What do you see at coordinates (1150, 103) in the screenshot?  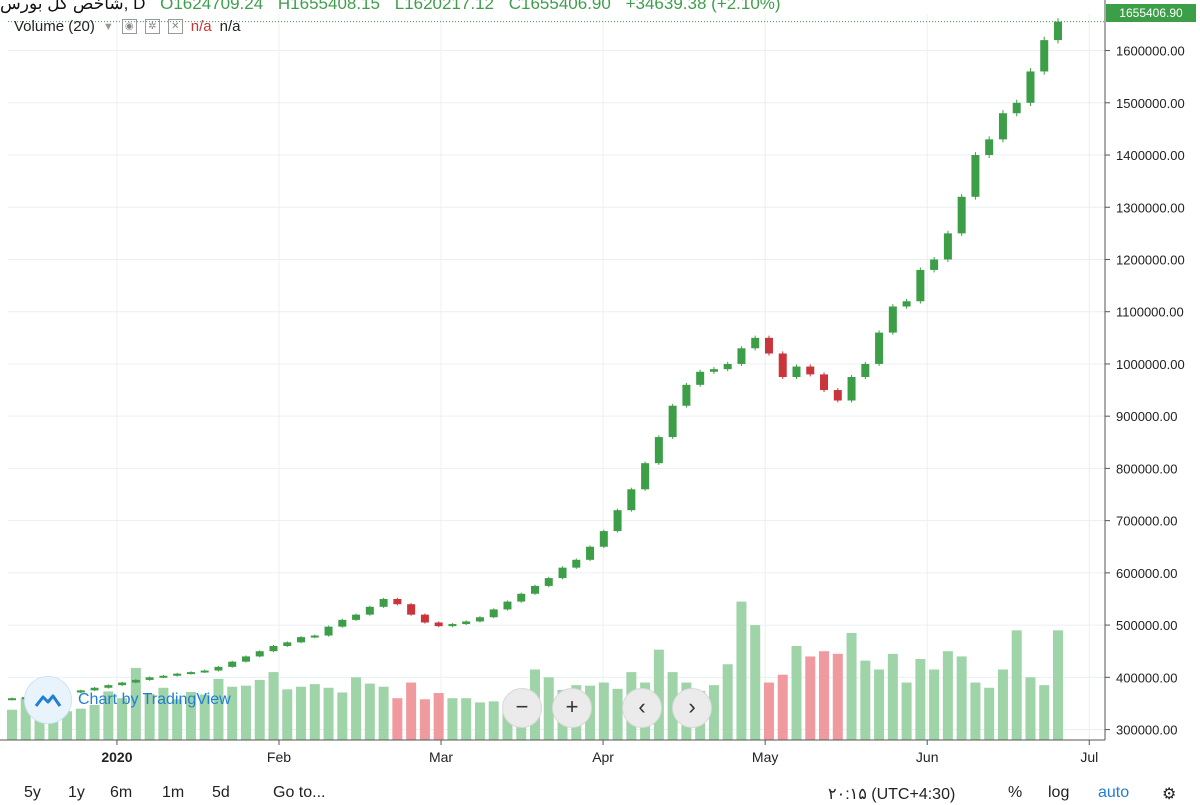 I see `y-tick-label: 1500000.00` at bounding box center [1150, 103].